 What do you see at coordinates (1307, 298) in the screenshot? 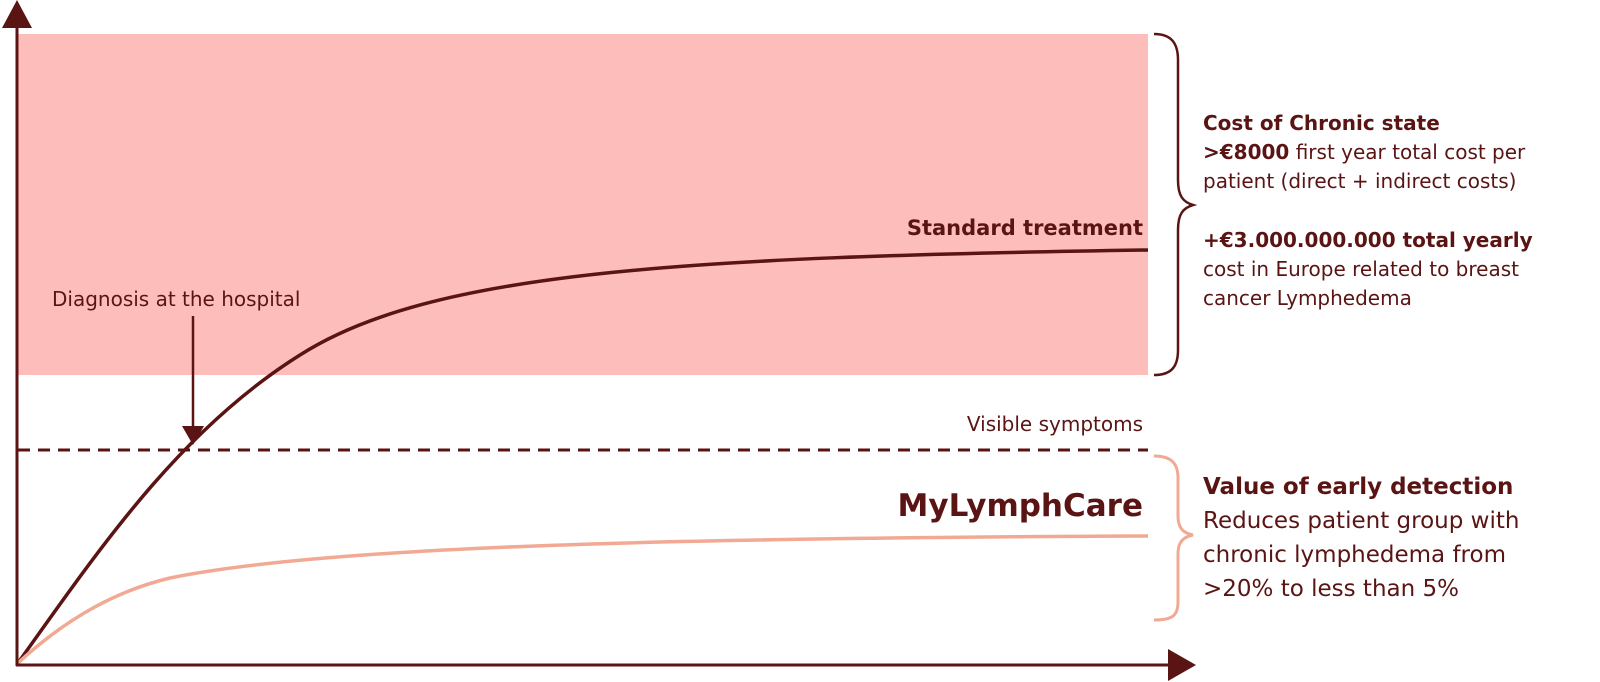
I see `total-cost-text-2: cancer Lymphedema` at bounding box center [1307, 298].